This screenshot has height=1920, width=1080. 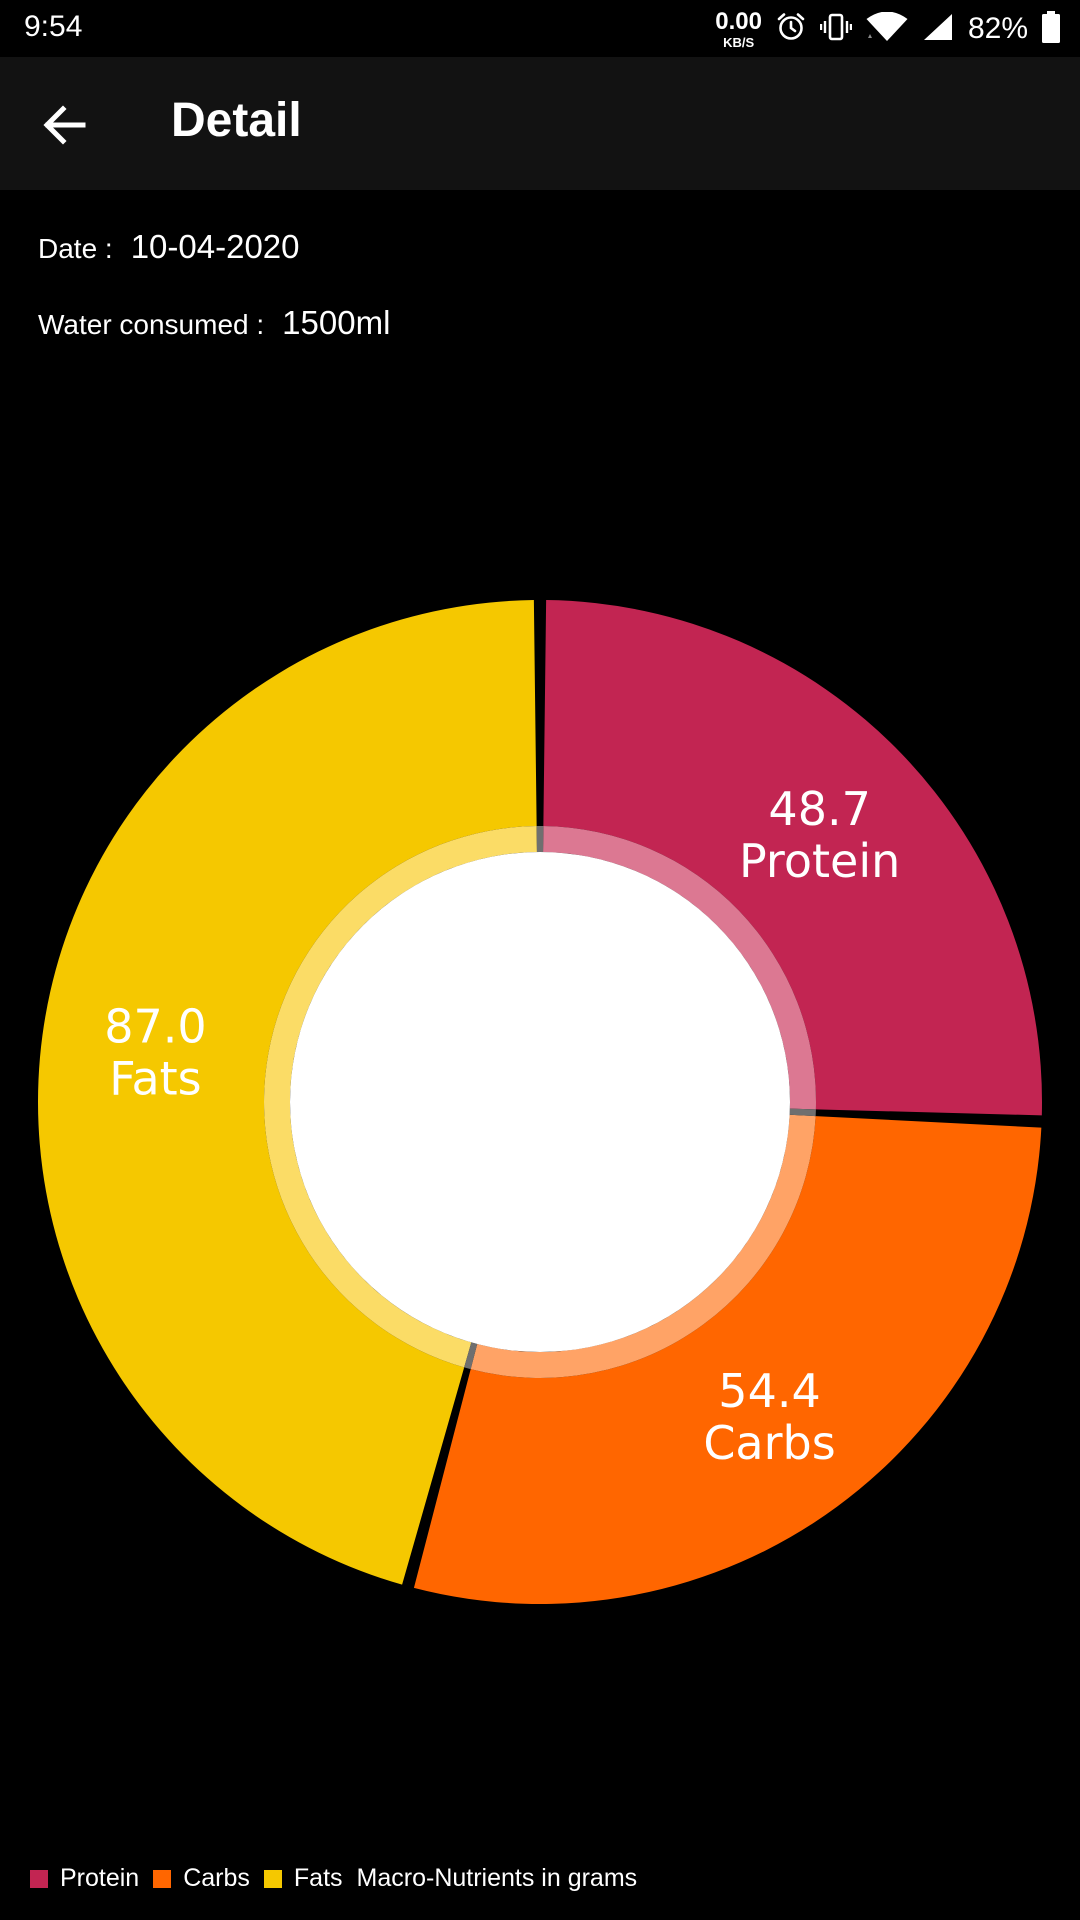 What do you see at coordinates (497, 1878) in the screenshot?
I see `chart-description: Macro-Nutrients in grams` at bounding box center [497, 1878].